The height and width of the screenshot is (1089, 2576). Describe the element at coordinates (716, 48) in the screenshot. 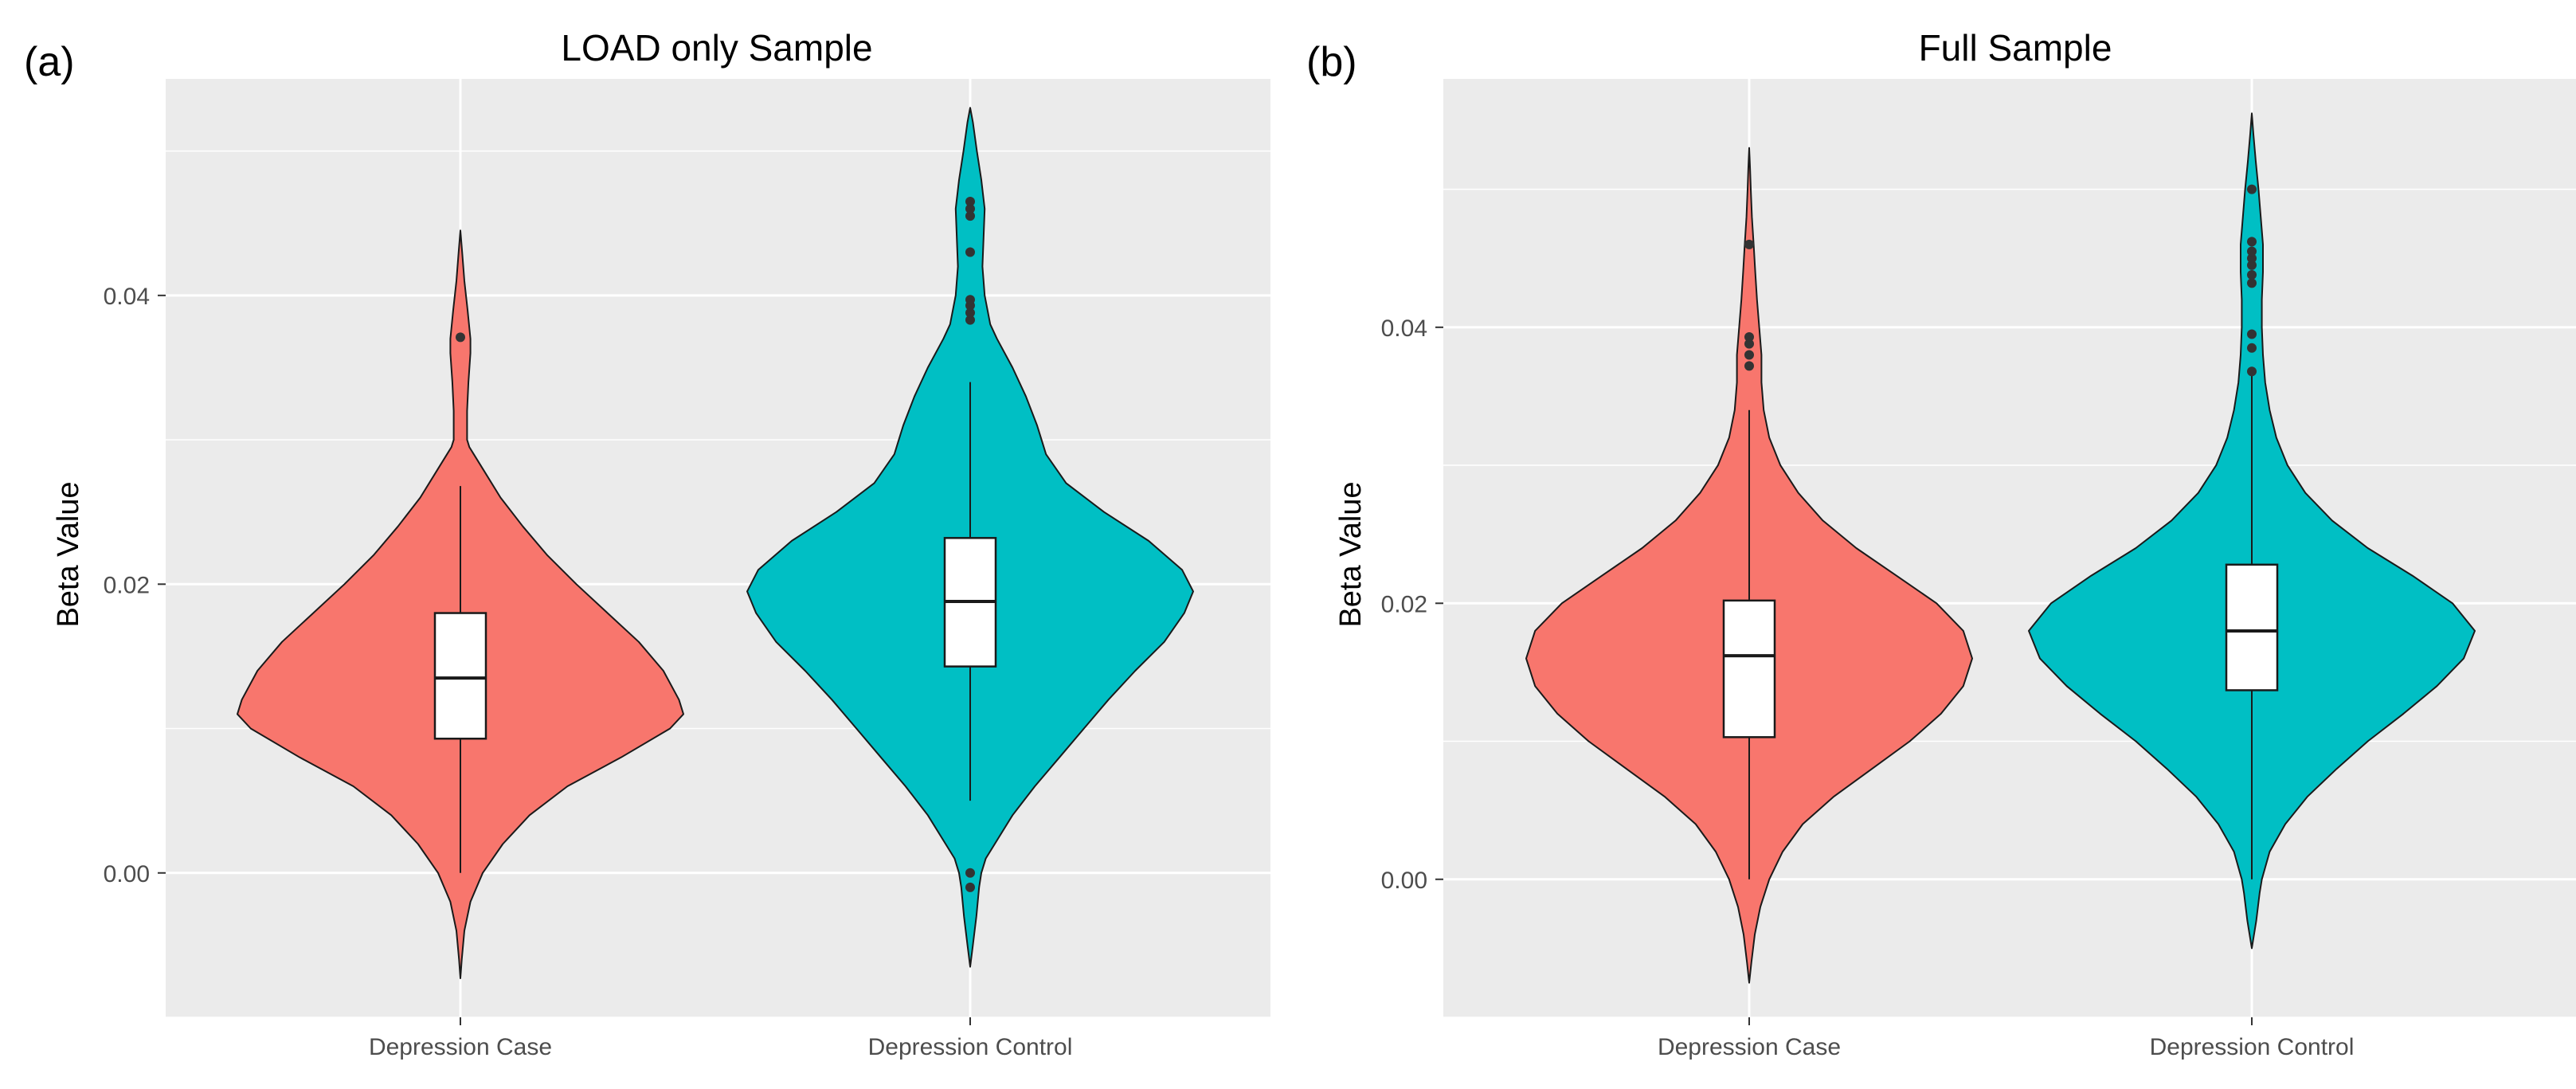

I see `panel-a-title: LOAD only Sample` at that location.